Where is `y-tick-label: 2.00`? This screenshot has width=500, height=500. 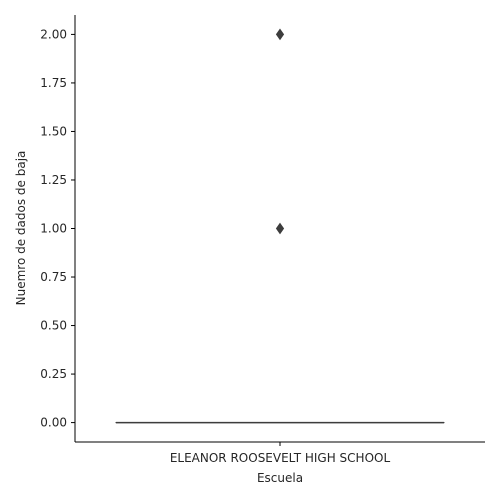
y-tick-label: 2.00 is located at coordinates (53, 34).